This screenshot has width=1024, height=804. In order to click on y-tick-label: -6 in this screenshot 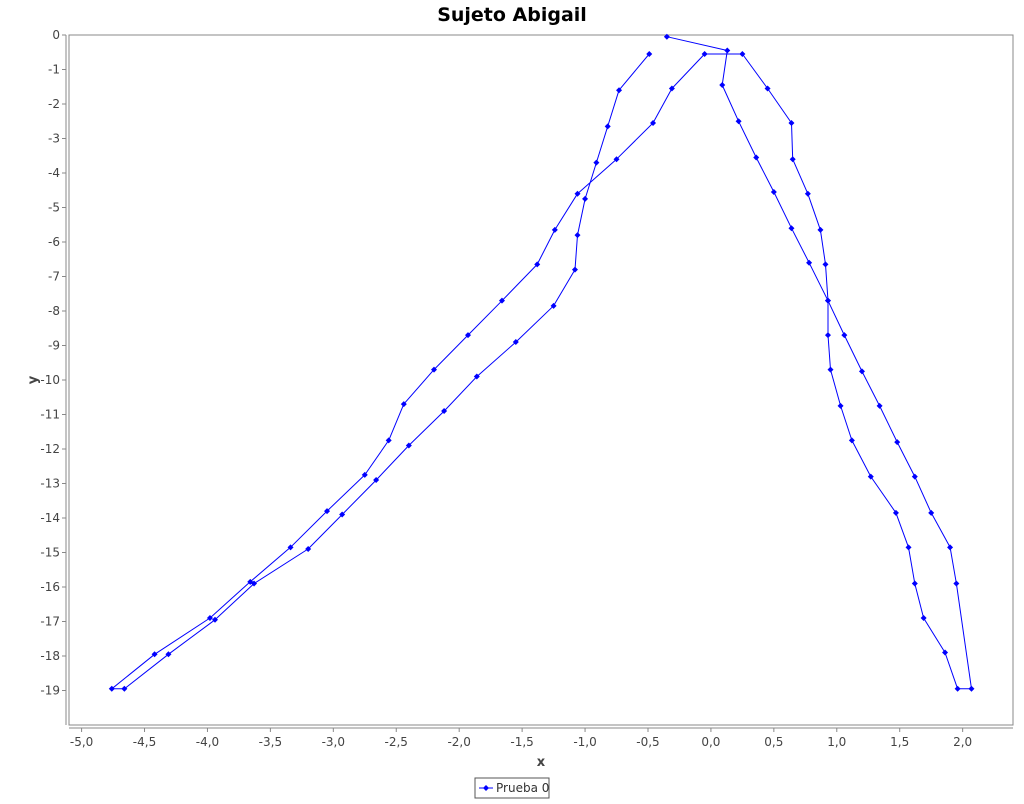, I will do `click(54, 242)`.